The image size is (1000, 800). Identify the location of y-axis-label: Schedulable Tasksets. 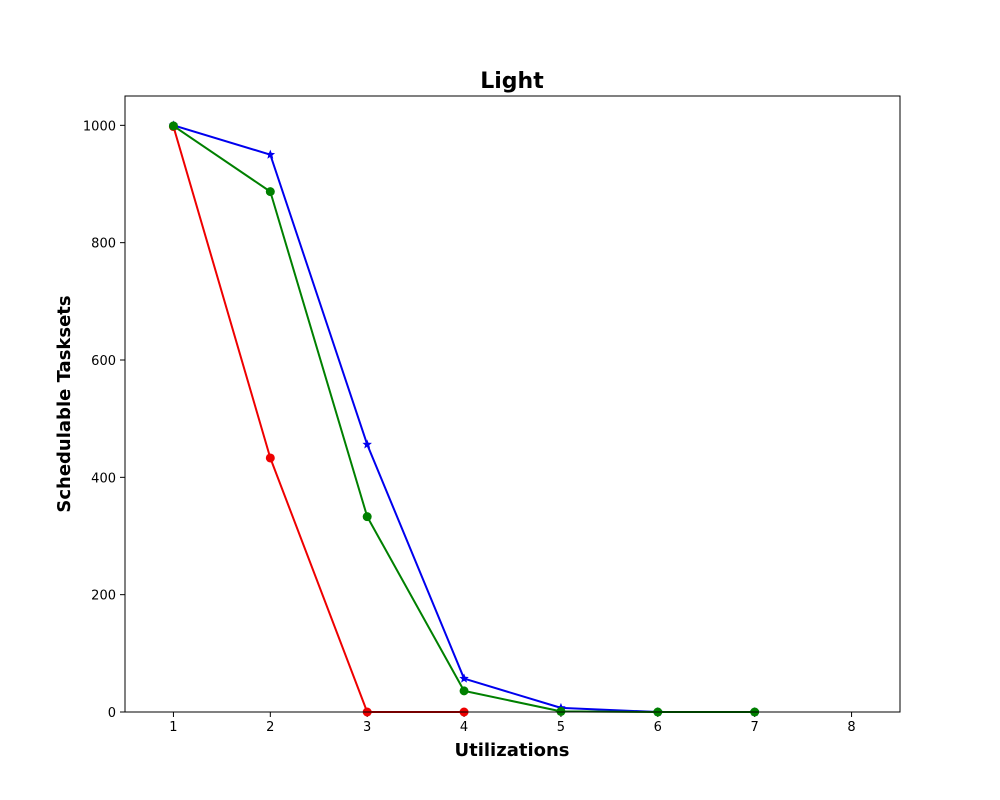
(64, 403).